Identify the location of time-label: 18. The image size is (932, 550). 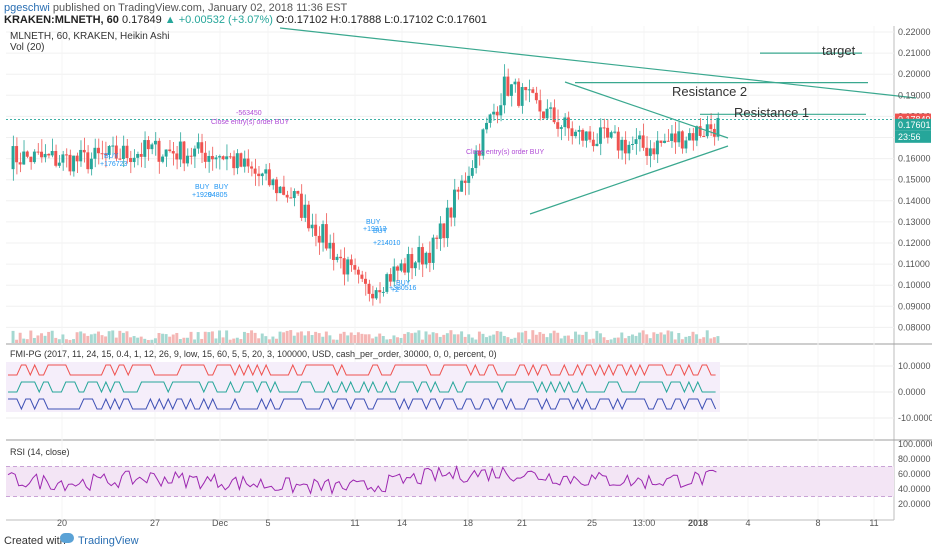
(468, 523).